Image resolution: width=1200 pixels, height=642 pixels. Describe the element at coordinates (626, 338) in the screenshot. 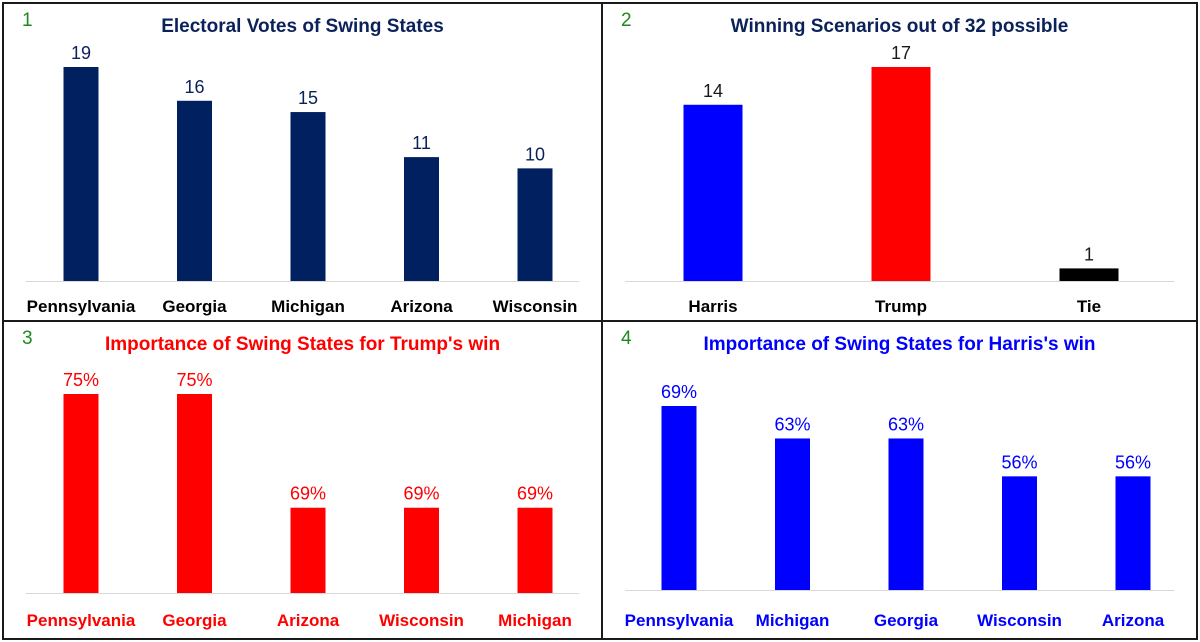

I see `panel-number: 4` at that location.